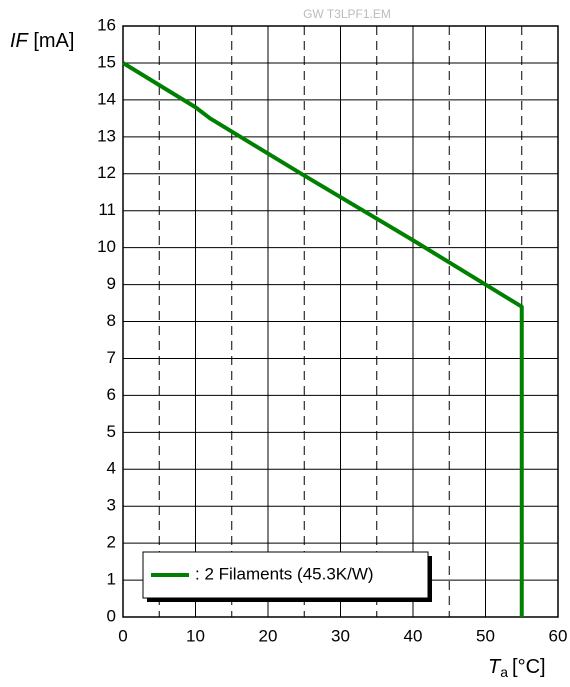 The height and width of the screenshot is (687, 570). I want to click on y-tick-label: 6, so click(111, 394).